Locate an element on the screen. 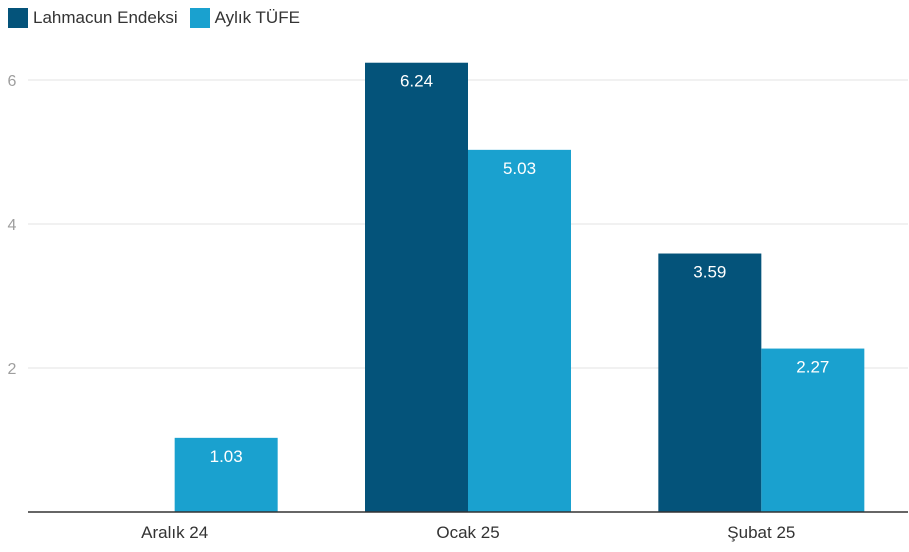  legend: Lahmacun Endeksi Aylık TÜFE is located at coordinates (160, 18).